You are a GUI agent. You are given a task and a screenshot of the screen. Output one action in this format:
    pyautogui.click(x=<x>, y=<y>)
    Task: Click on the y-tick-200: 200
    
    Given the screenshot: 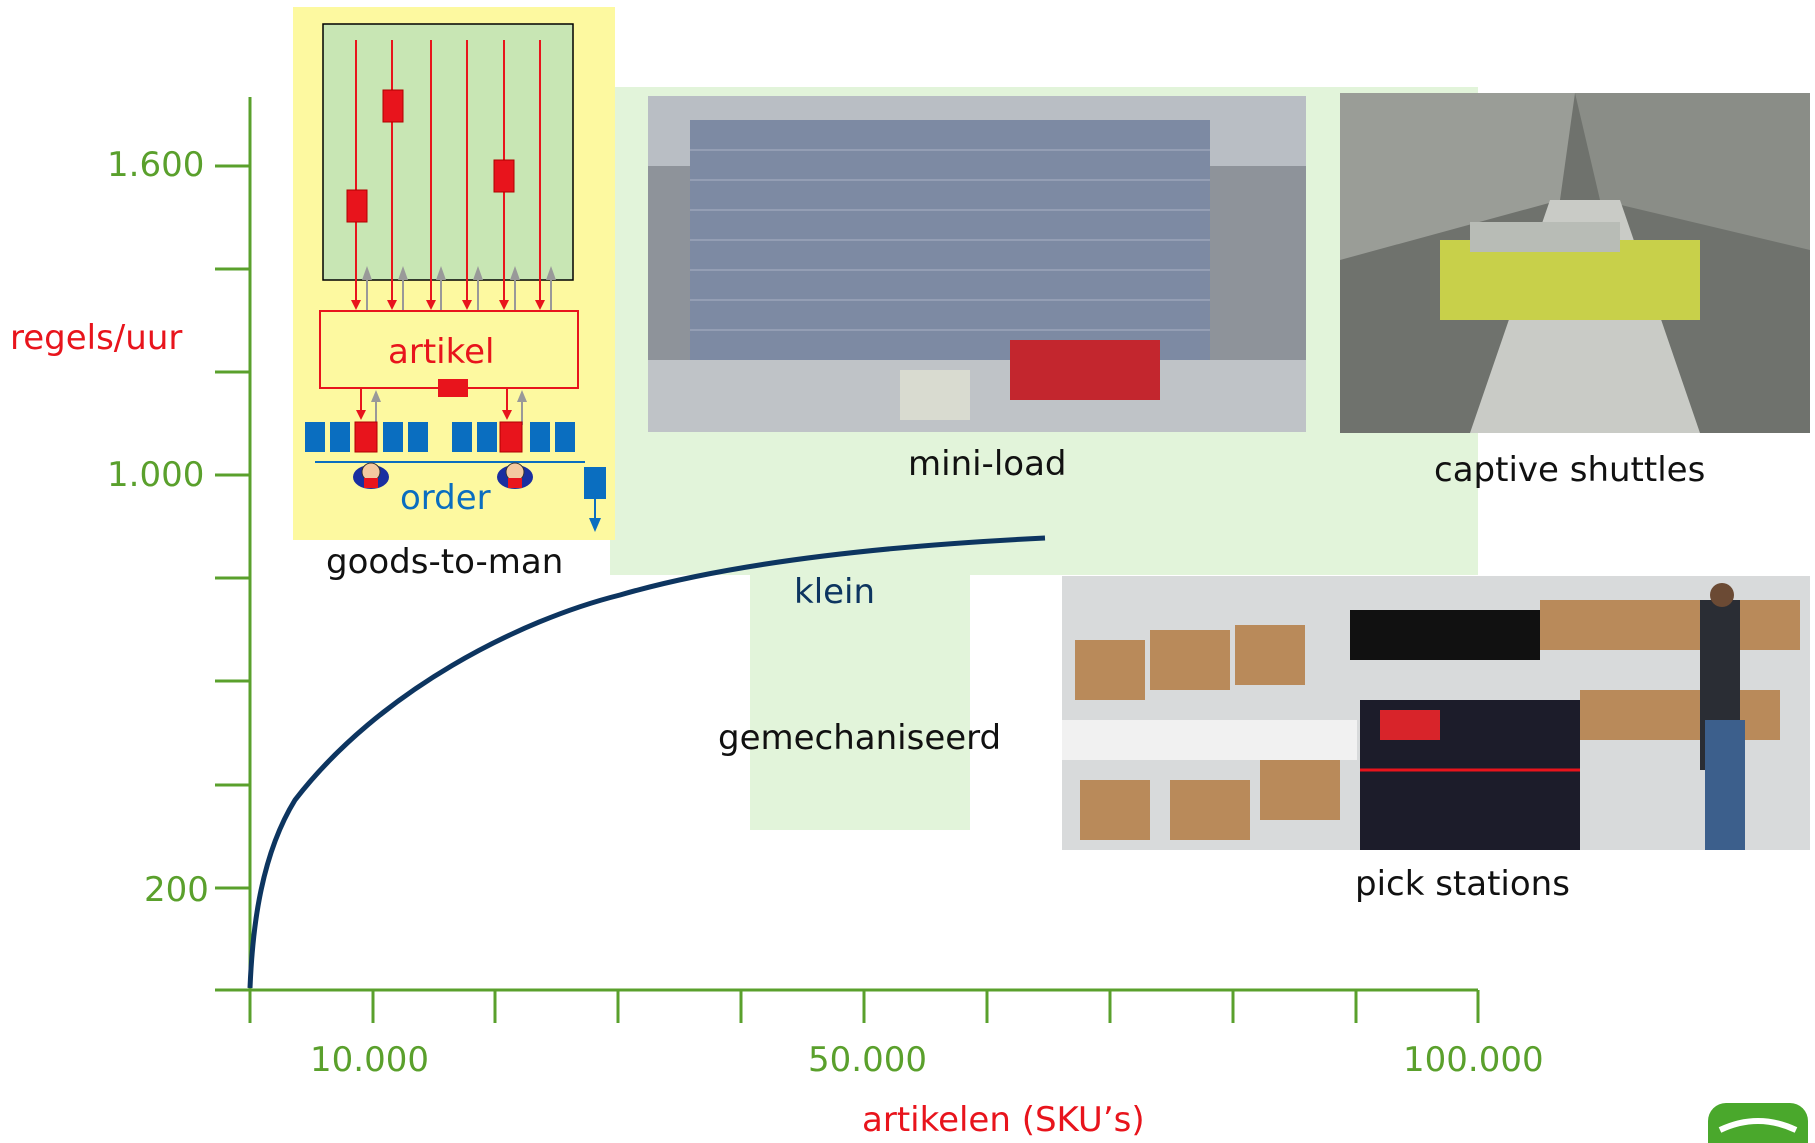 What is the action you would take?
    pyautogui.click(x=176, y=890)
    